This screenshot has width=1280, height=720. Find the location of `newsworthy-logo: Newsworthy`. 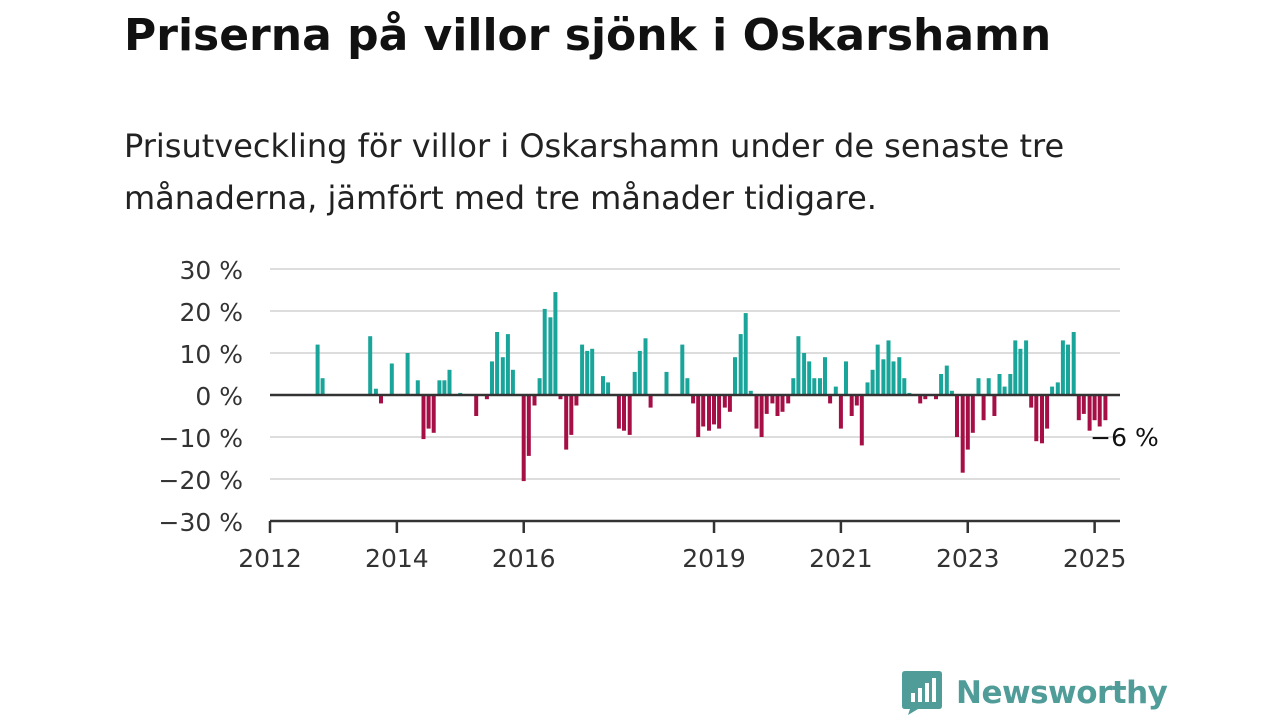

newsworthy-logo: Newsworthy is located at coordinates (1035, 693).